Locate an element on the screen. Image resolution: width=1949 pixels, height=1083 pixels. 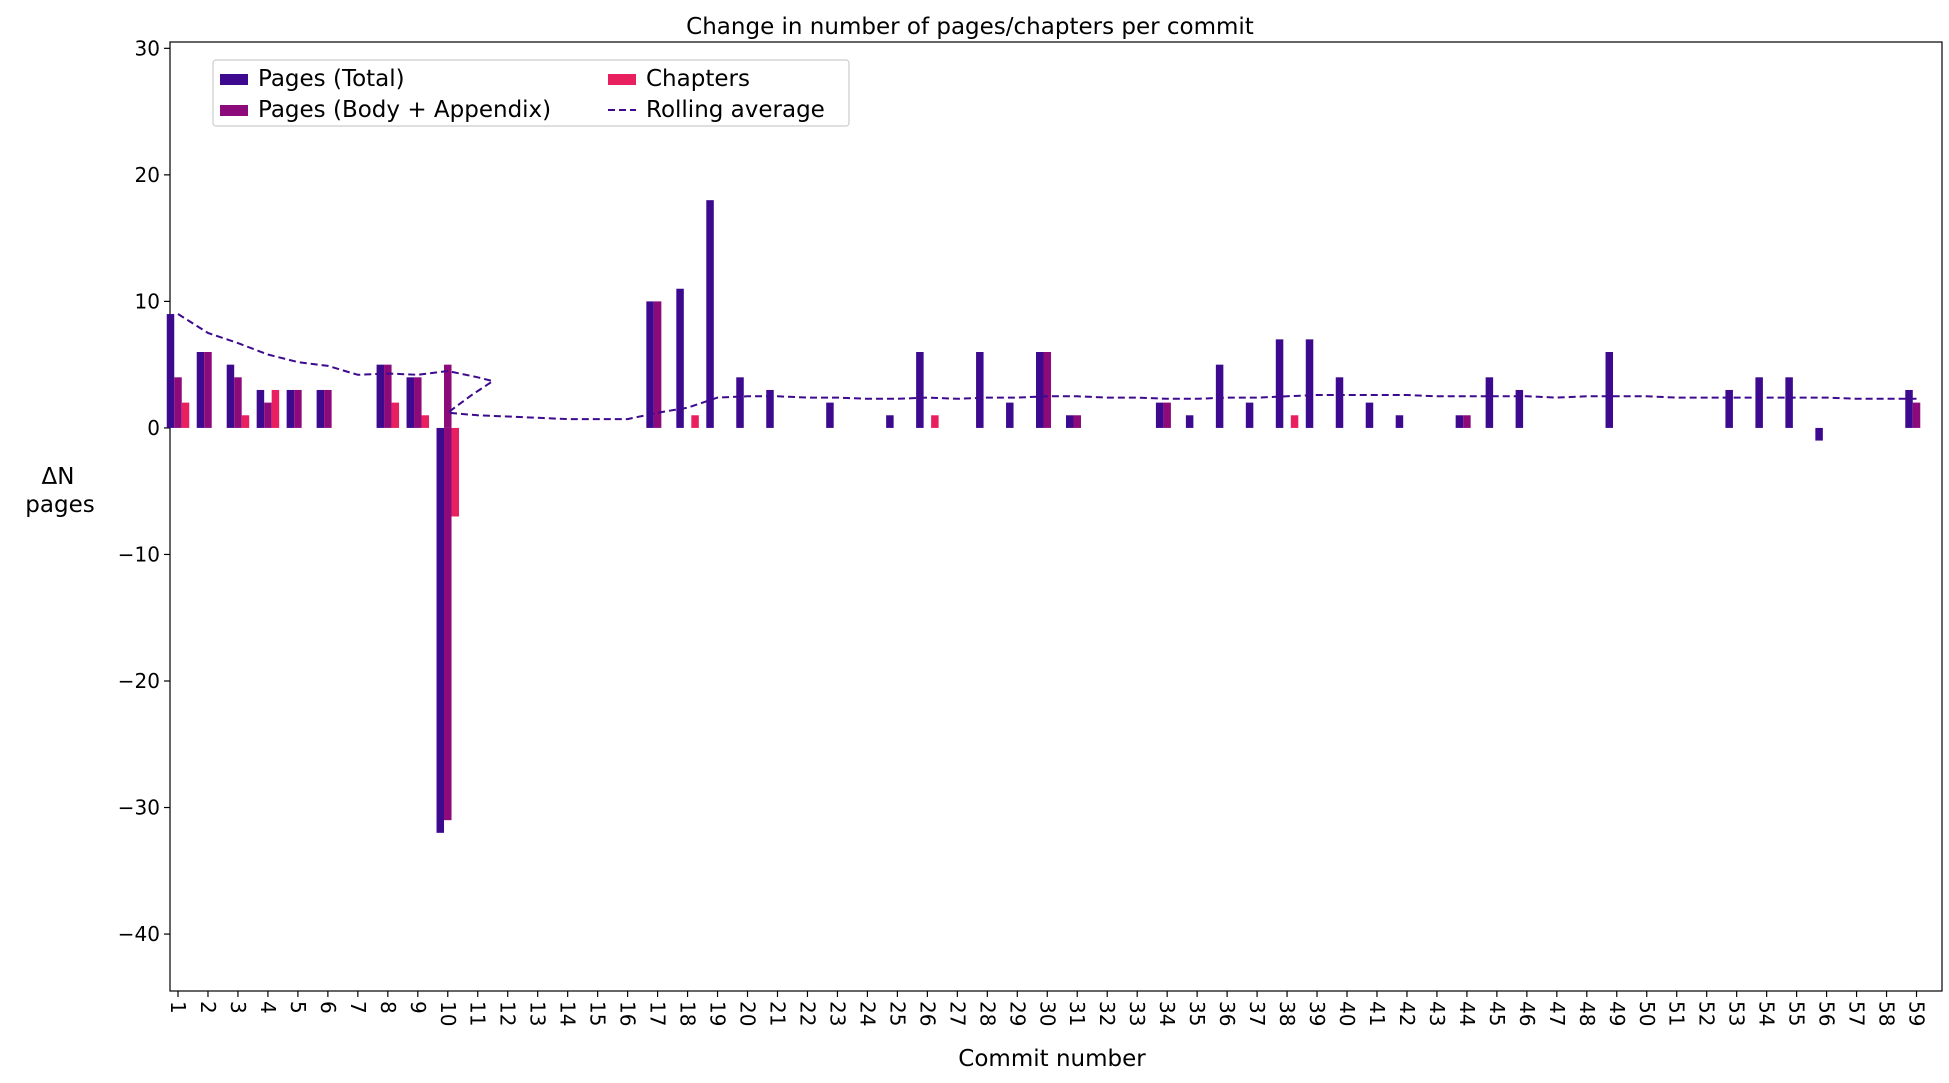
x-tick-label: 49 is located at coordinates (1617, 1013).